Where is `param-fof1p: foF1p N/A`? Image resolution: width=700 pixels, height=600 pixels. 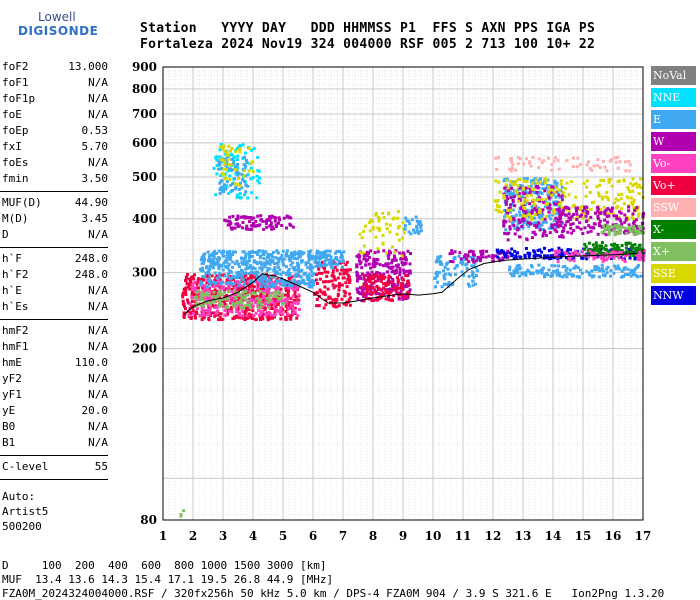
param-fof1p: foF1p N/A is located at coordinates (55, 100).